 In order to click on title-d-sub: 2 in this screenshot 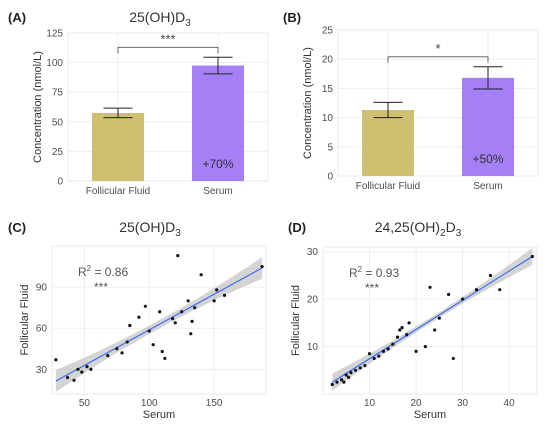, I will do `click(443, 233)`.